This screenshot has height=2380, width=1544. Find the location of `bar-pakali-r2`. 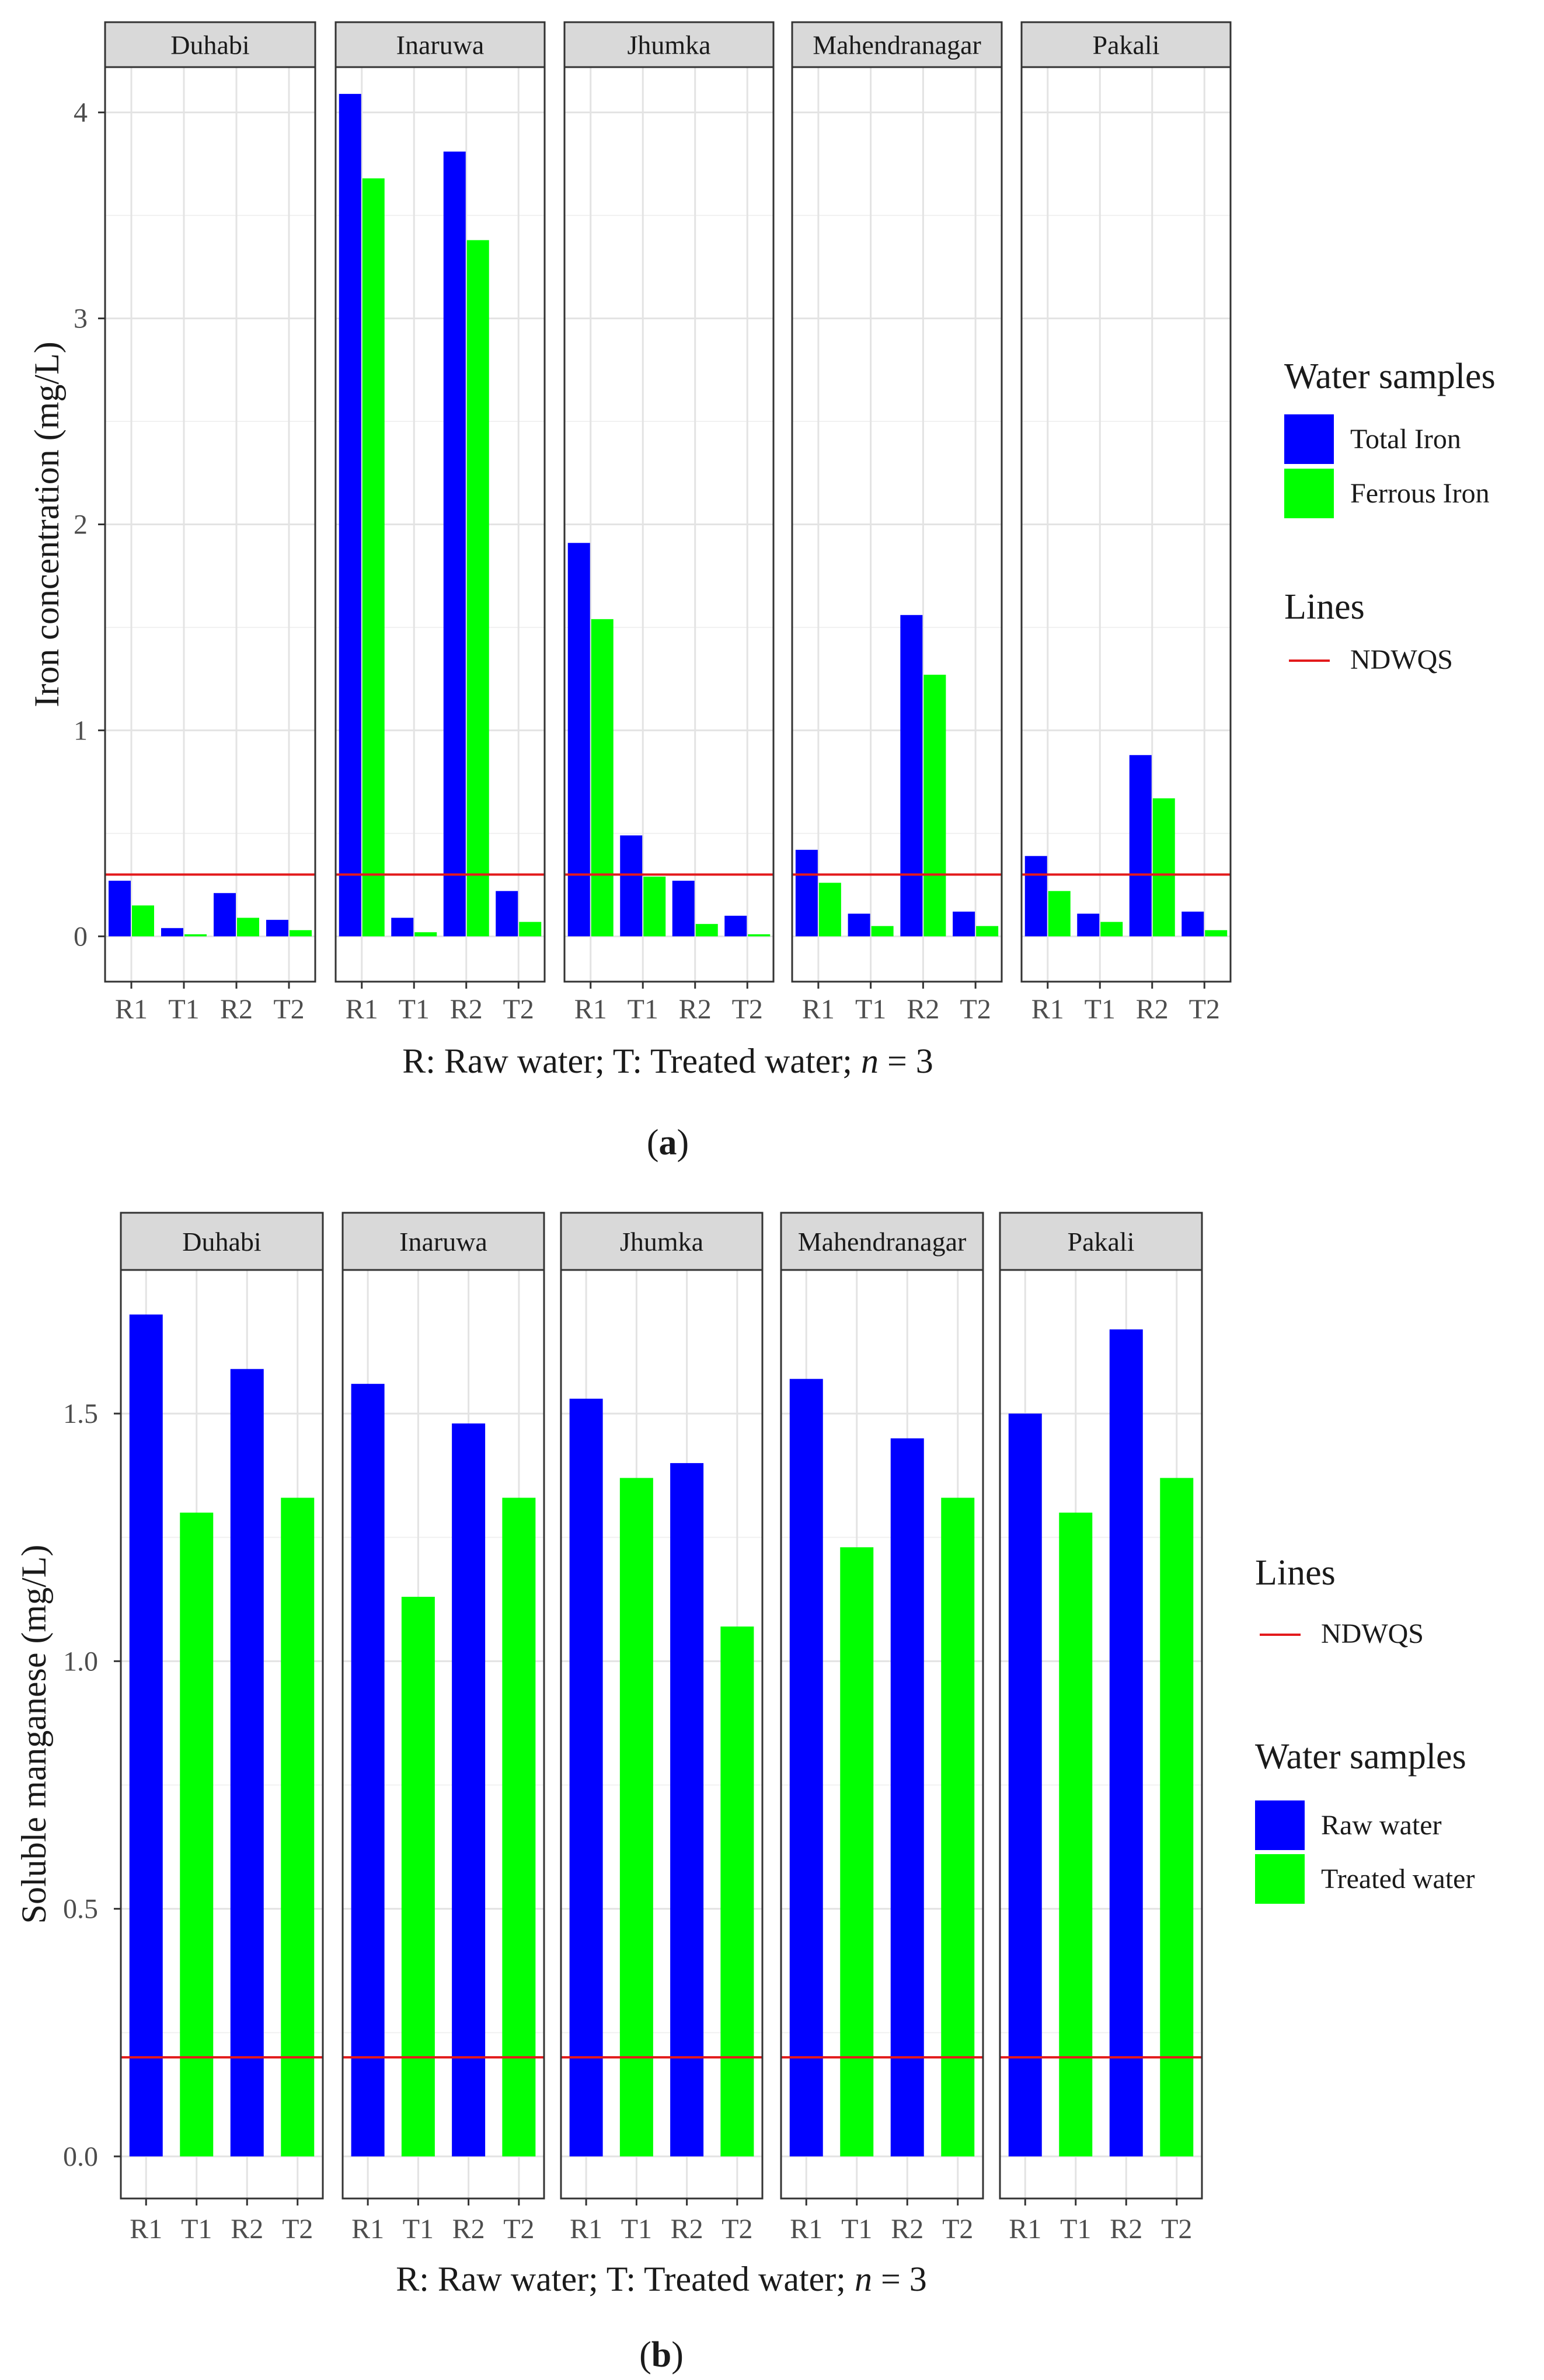

bar-pakali-r2 is located at coordinates (1126, 1742).